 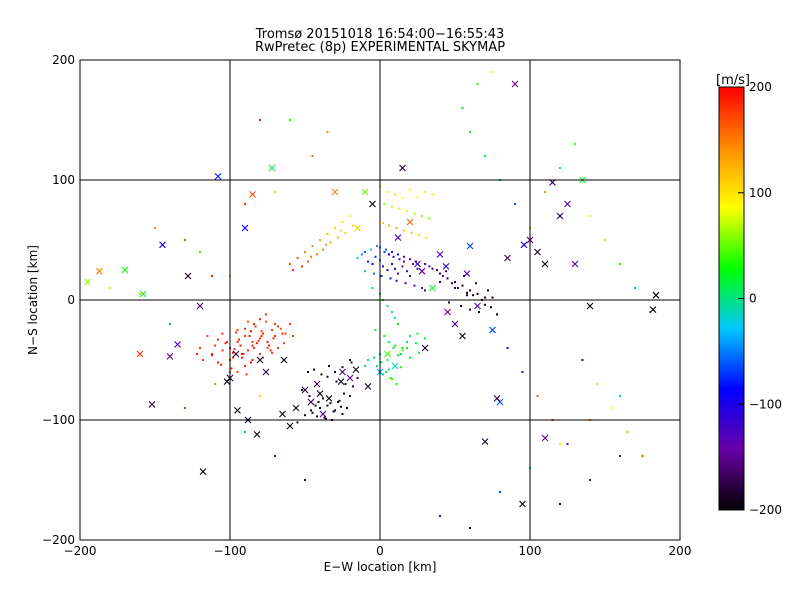 What do you see at coordinates (760, 87) in the screenshot?
I see `colorbar-tick-label: 200` at bounding box center [760, 87].